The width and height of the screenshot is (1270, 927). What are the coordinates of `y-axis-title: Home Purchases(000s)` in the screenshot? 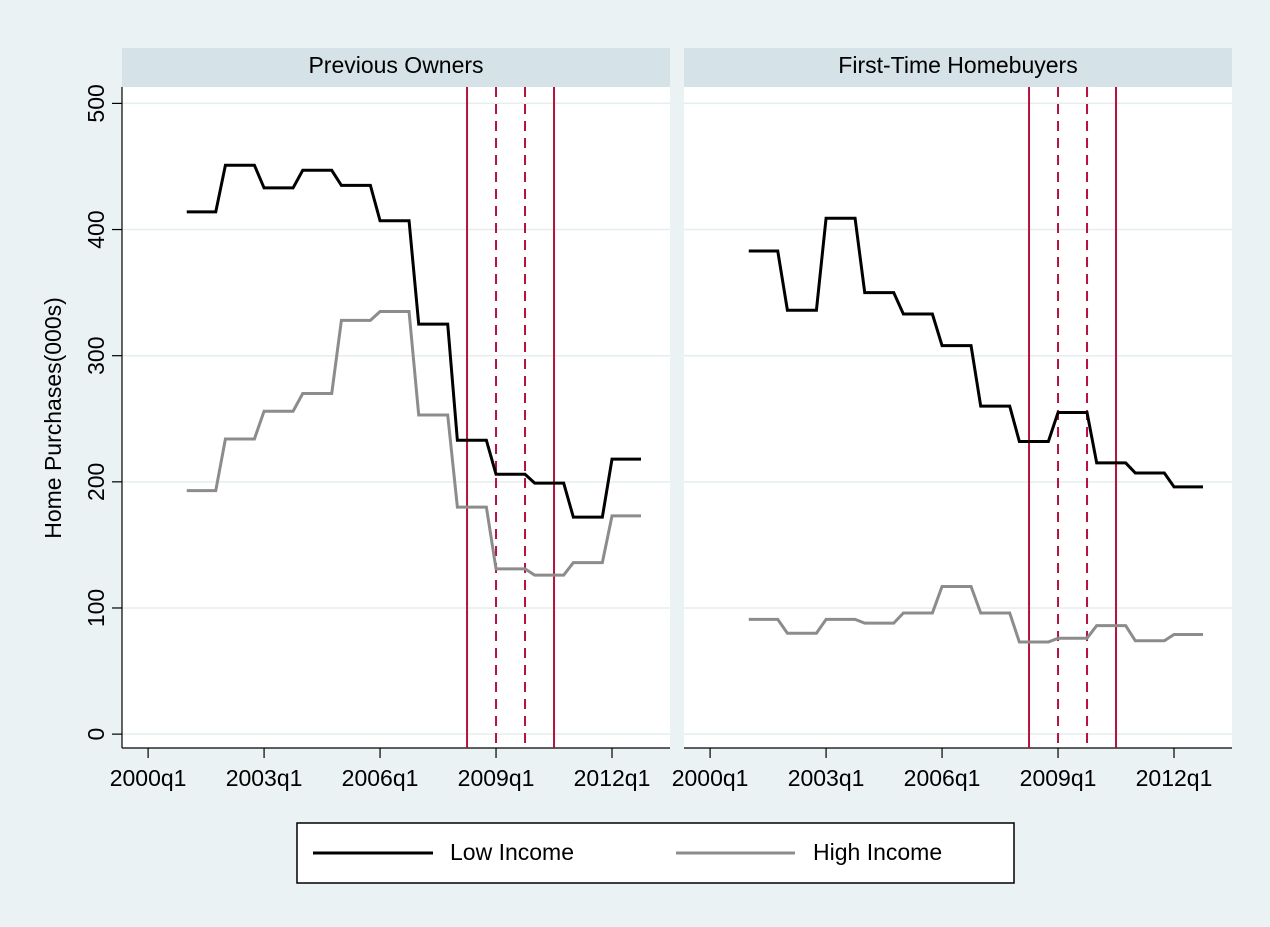 It's located at (53, 418).